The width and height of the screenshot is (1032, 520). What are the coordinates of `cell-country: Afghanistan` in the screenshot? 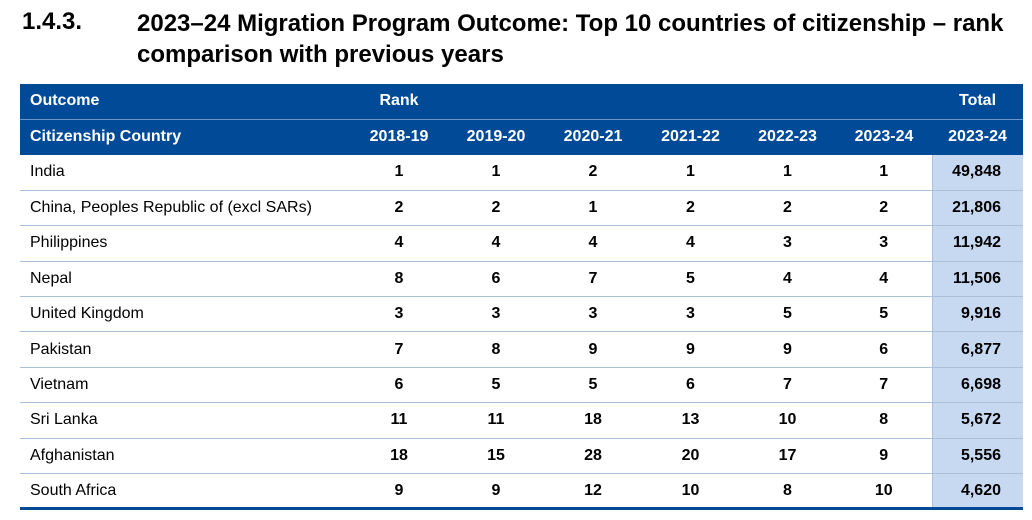 It's located at (185, 456).